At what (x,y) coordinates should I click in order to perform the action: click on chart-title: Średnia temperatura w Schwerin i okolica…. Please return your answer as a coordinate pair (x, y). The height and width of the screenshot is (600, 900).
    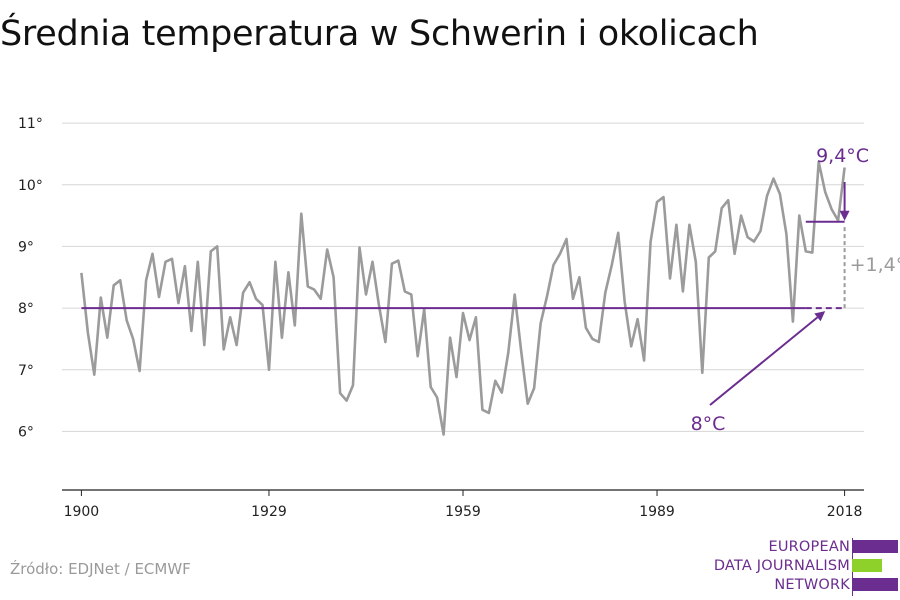
    Looking at the image, I should click on (379, 34).